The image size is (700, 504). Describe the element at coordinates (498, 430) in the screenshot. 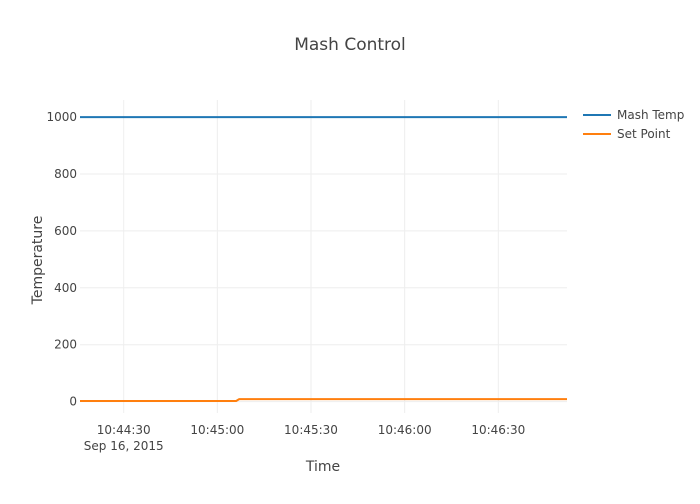

I see `x-tick-label: 10:46:30` at that location.